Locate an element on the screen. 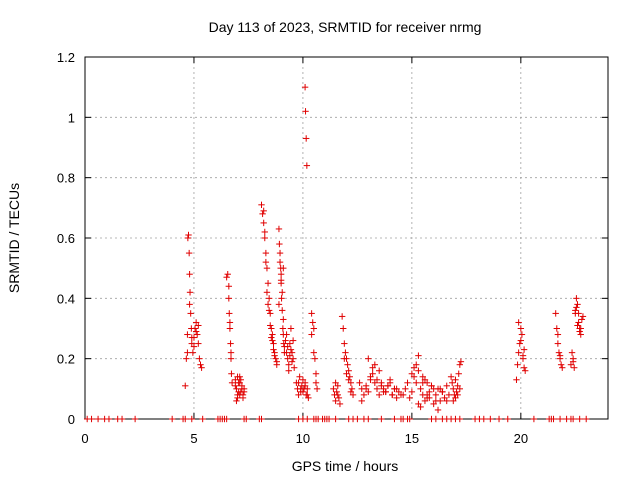  x-tick-label: 10 is located at coordinates (303, 438).